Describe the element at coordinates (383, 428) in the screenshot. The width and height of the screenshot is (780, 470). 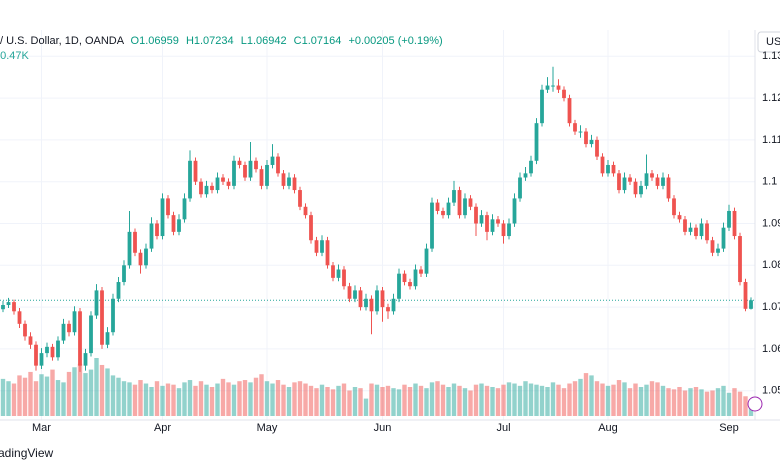
I see `x-tick-label: Jun` at that location.